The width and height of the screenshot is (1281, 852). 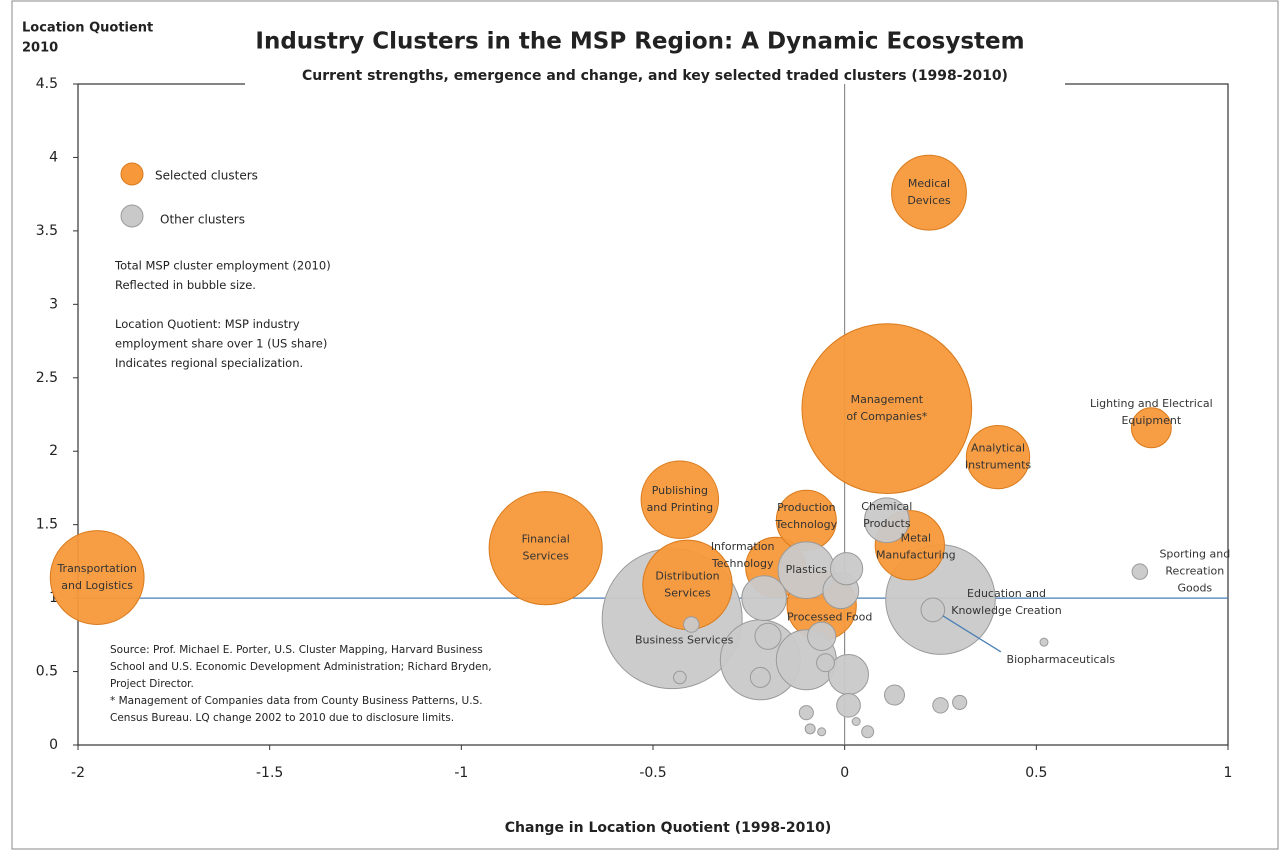 I want to click on bubble-label: Business Services, so click(x=684, y=640).